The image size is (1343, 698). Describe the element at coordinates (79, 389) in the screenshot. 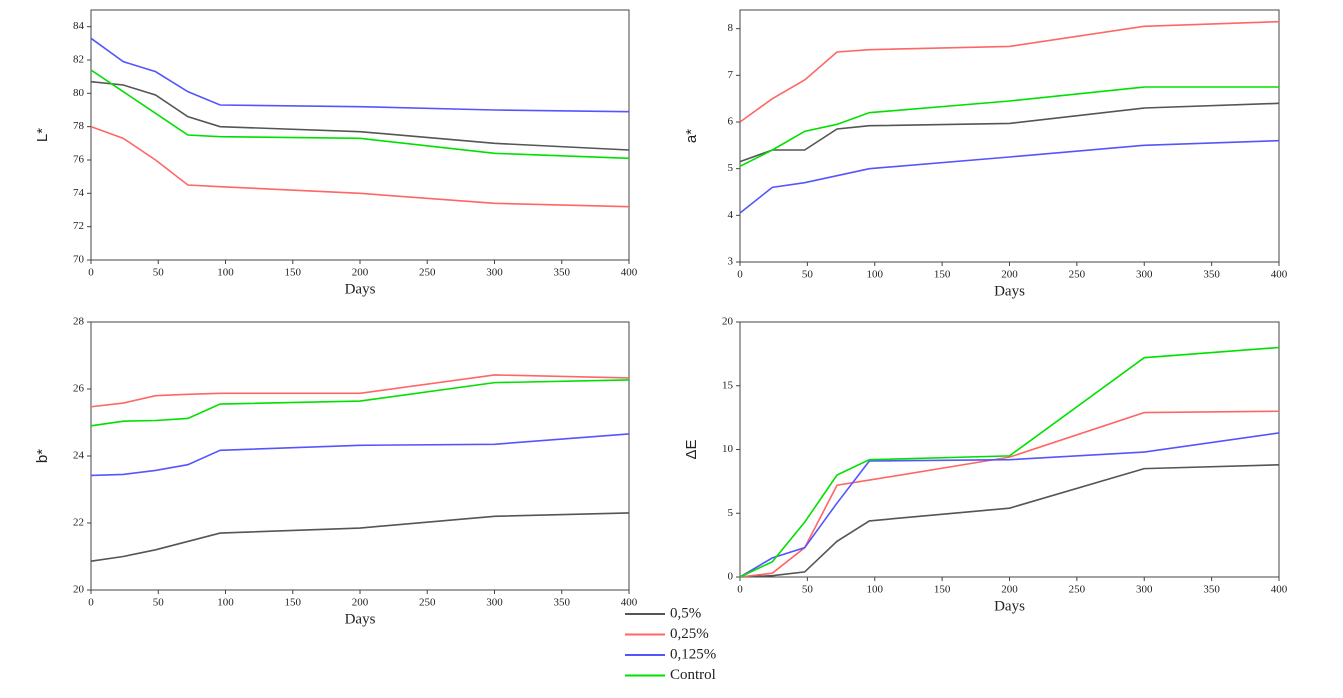

I see `y-tick-label: 26` at that location.